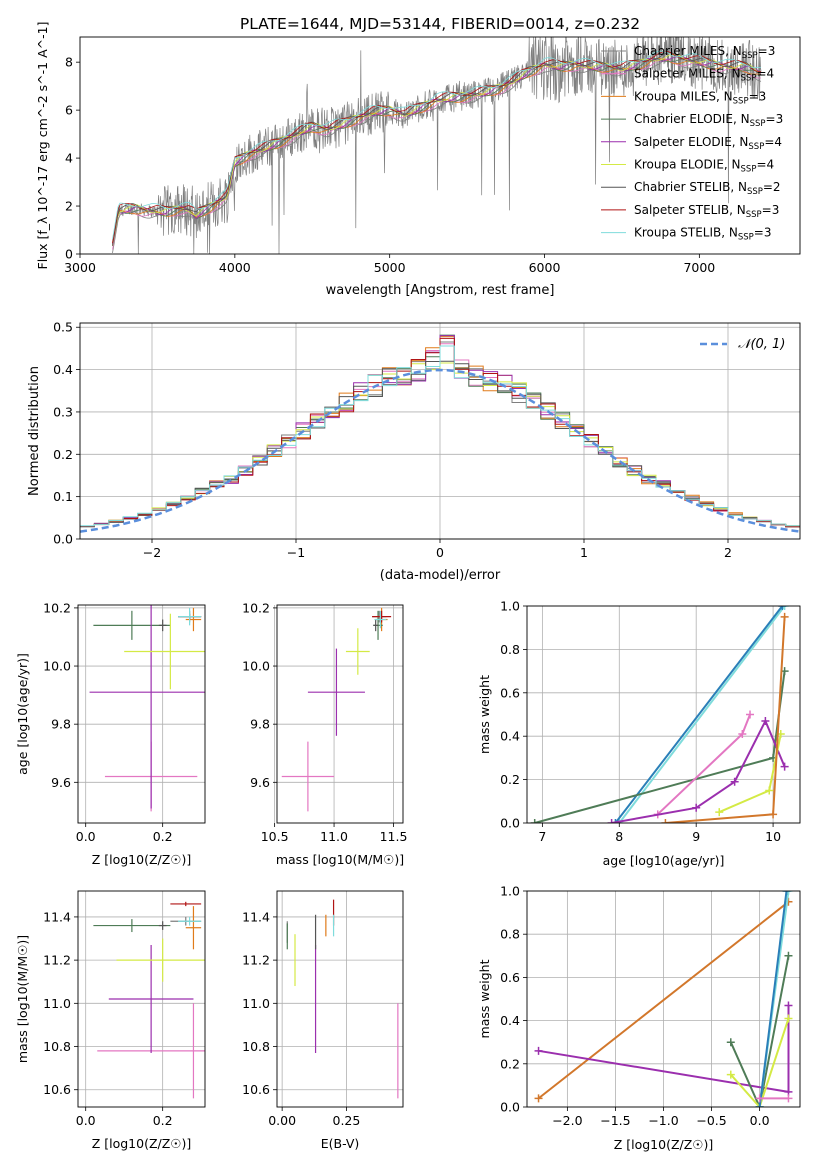  What do you see at coordinates (545, 267) in the screenshot?
I see `x-tick-label: 6000` at bounding box center [545, 267].